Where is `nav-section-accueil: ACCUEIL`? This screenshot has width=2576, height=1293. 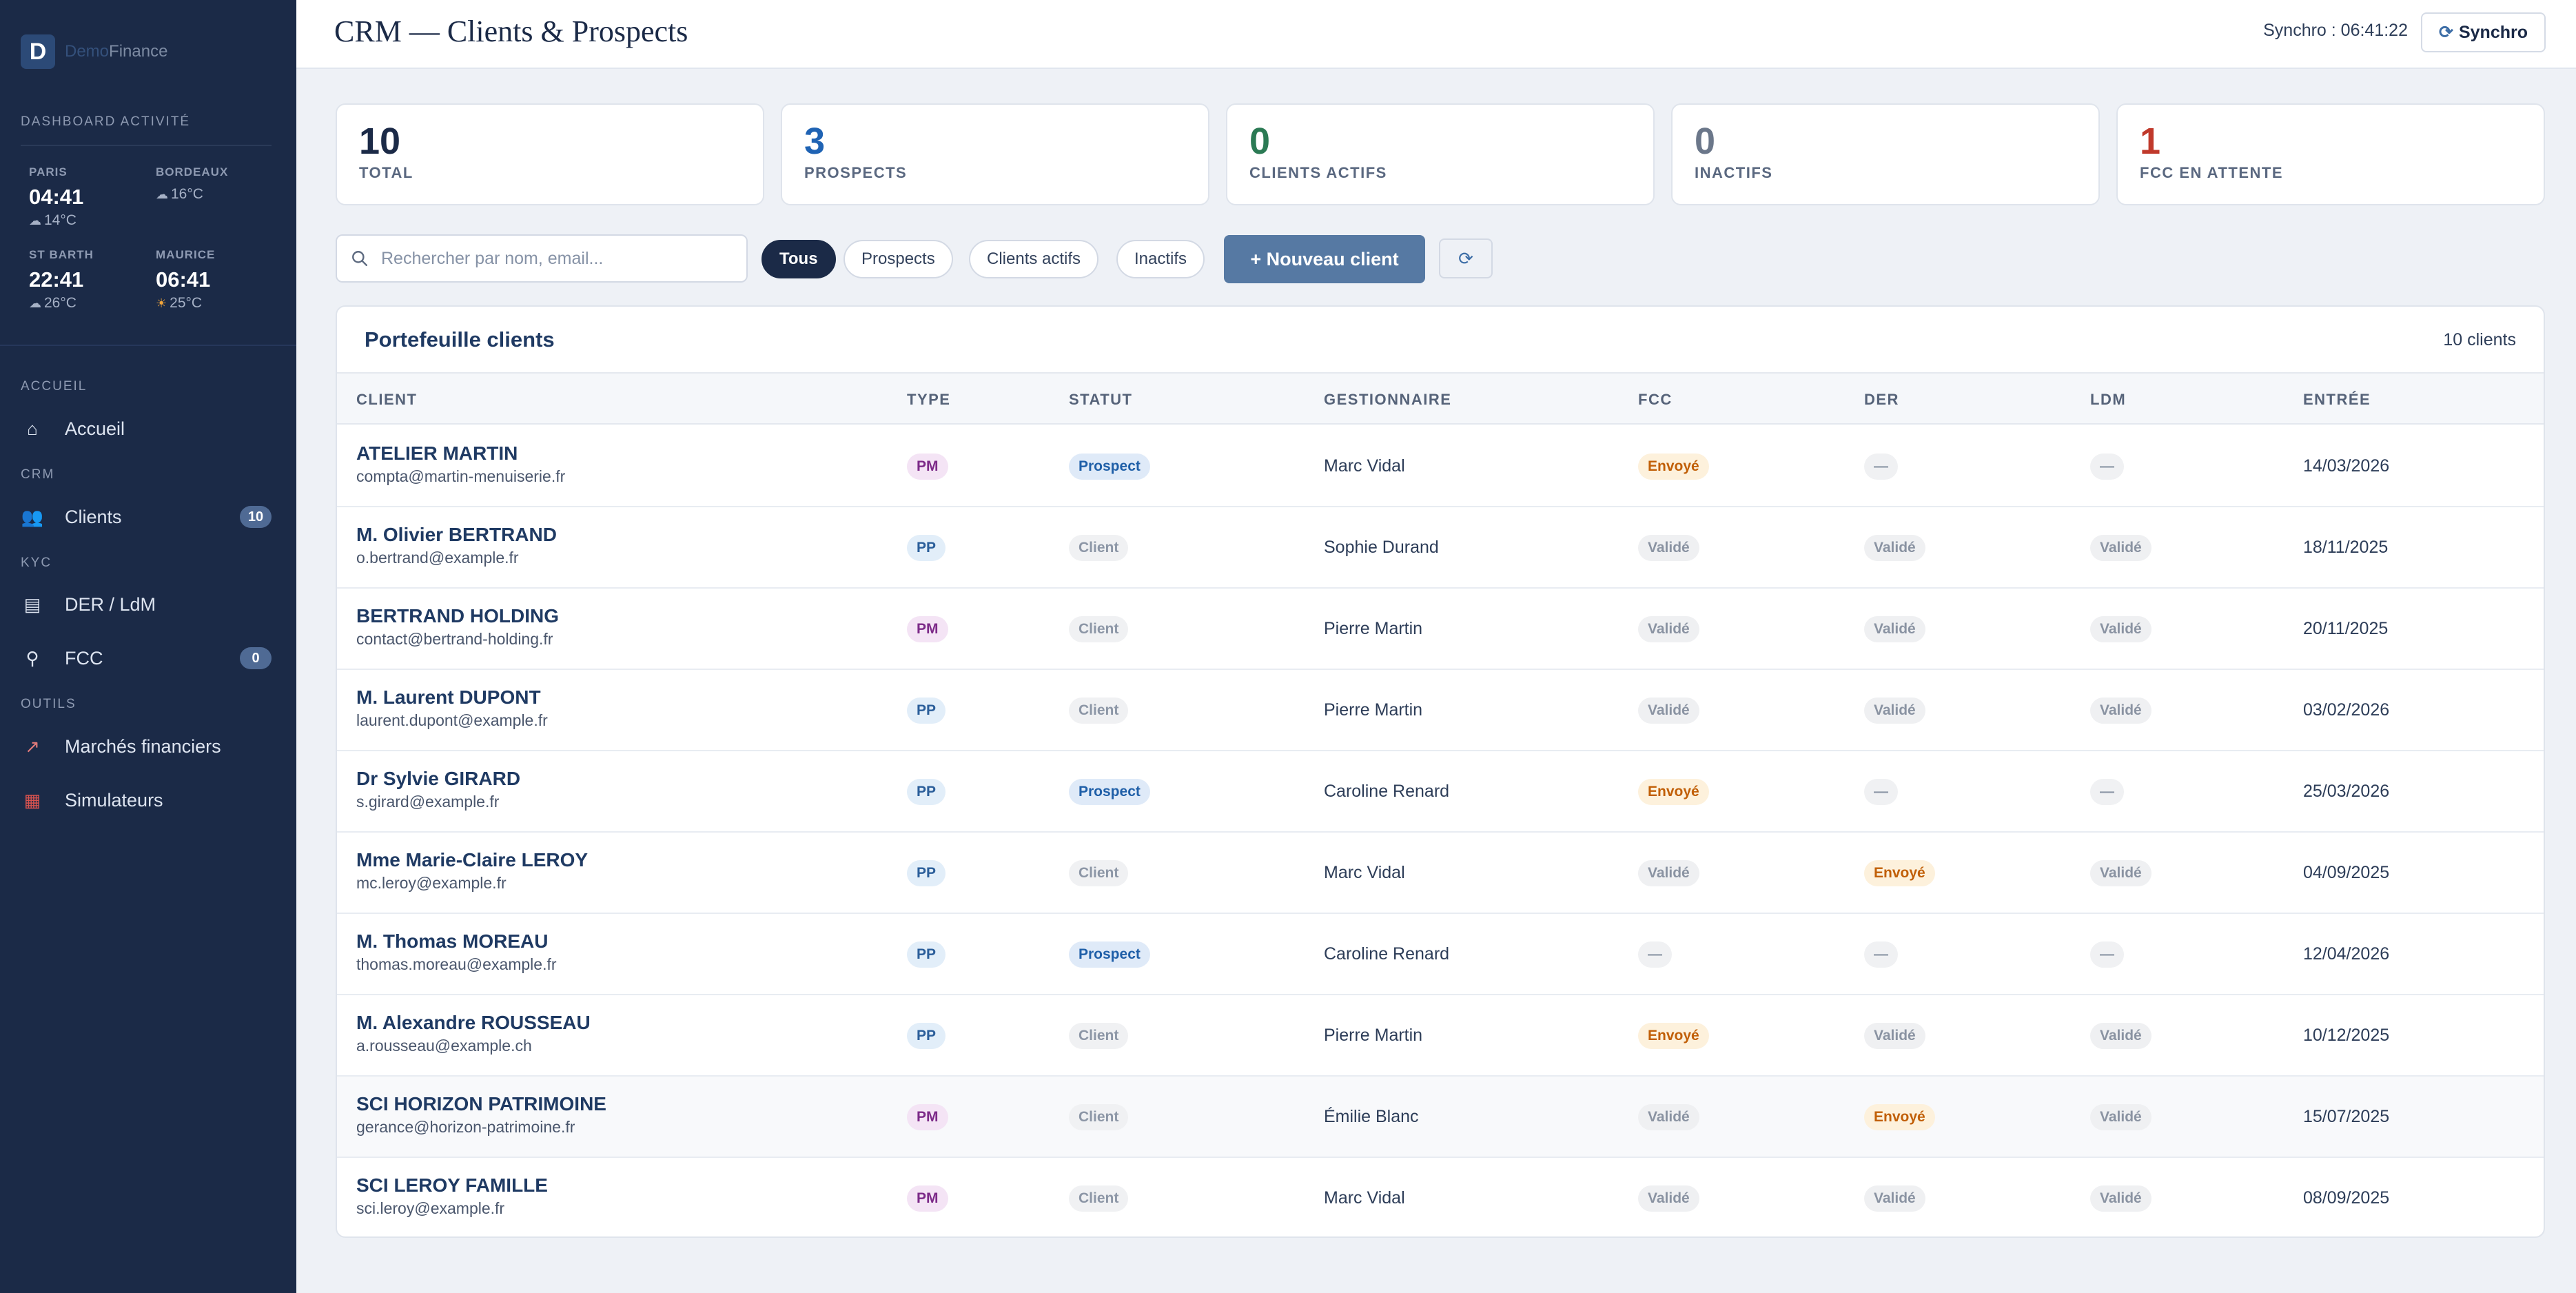
nav-section-accueil: ACCUEIL is located at coordinates (54, 386).